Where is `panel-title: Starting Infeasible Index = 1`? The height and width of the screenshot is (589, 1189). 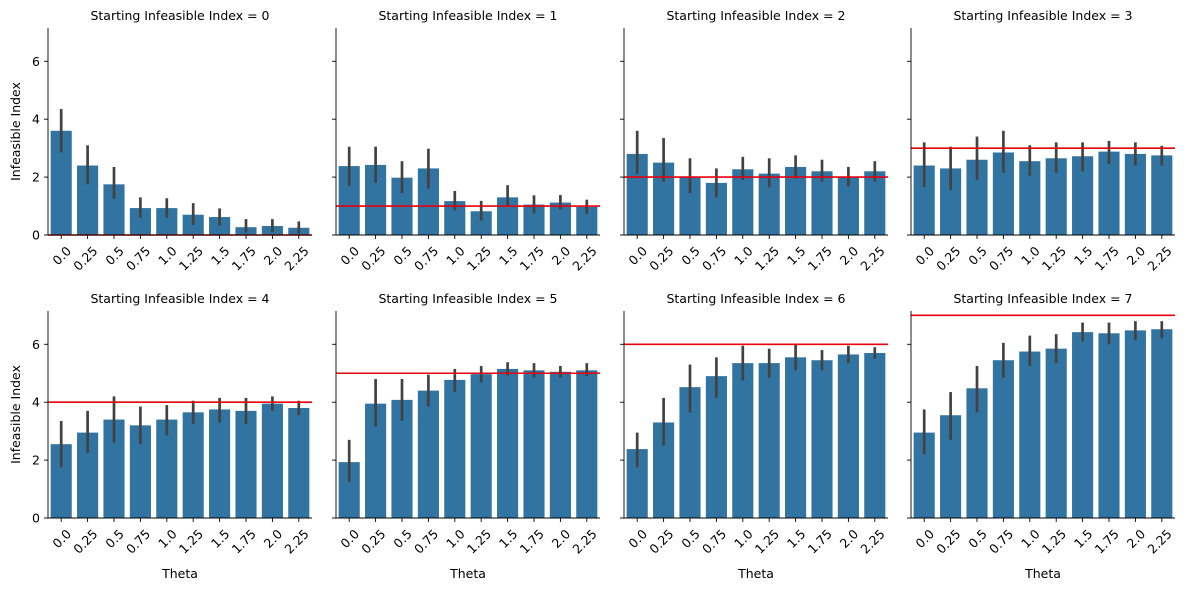 panel-title: Starting Infeasible Index = 1 is located at coordinates (467, 15).